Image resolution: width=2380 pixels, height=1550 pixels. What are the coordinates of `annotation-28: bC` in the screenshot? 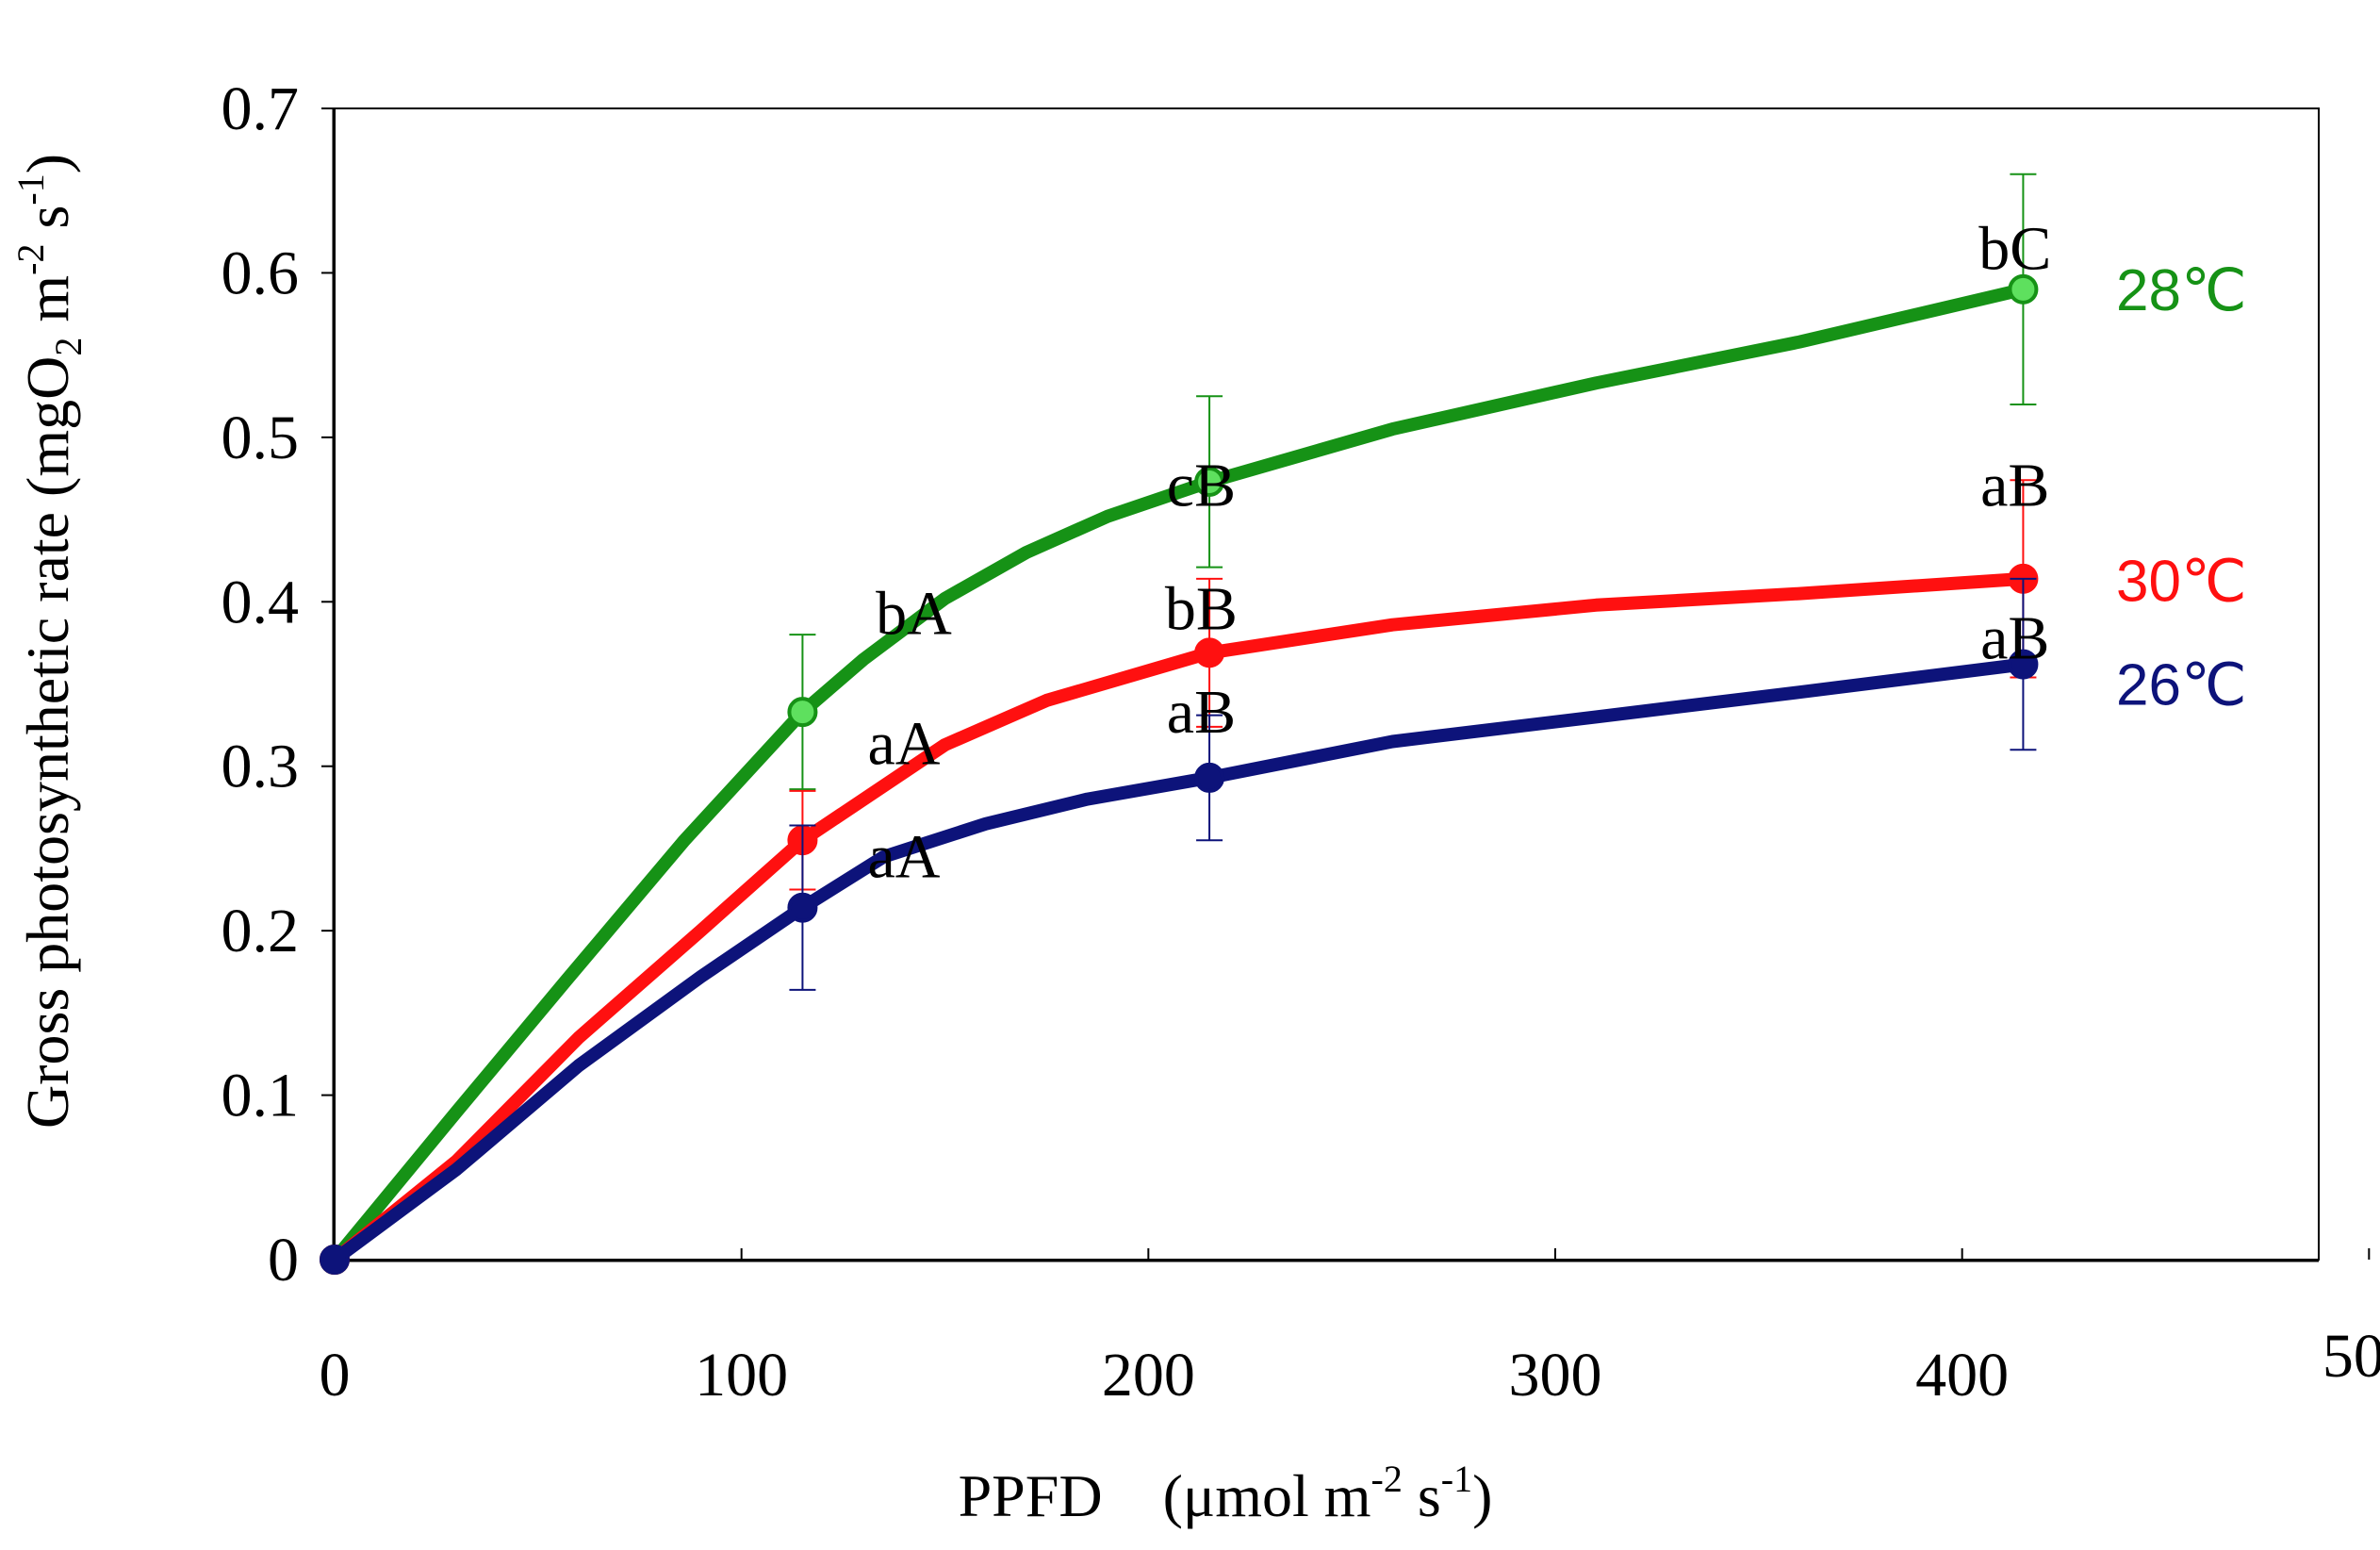 It's located at (2014, 248).